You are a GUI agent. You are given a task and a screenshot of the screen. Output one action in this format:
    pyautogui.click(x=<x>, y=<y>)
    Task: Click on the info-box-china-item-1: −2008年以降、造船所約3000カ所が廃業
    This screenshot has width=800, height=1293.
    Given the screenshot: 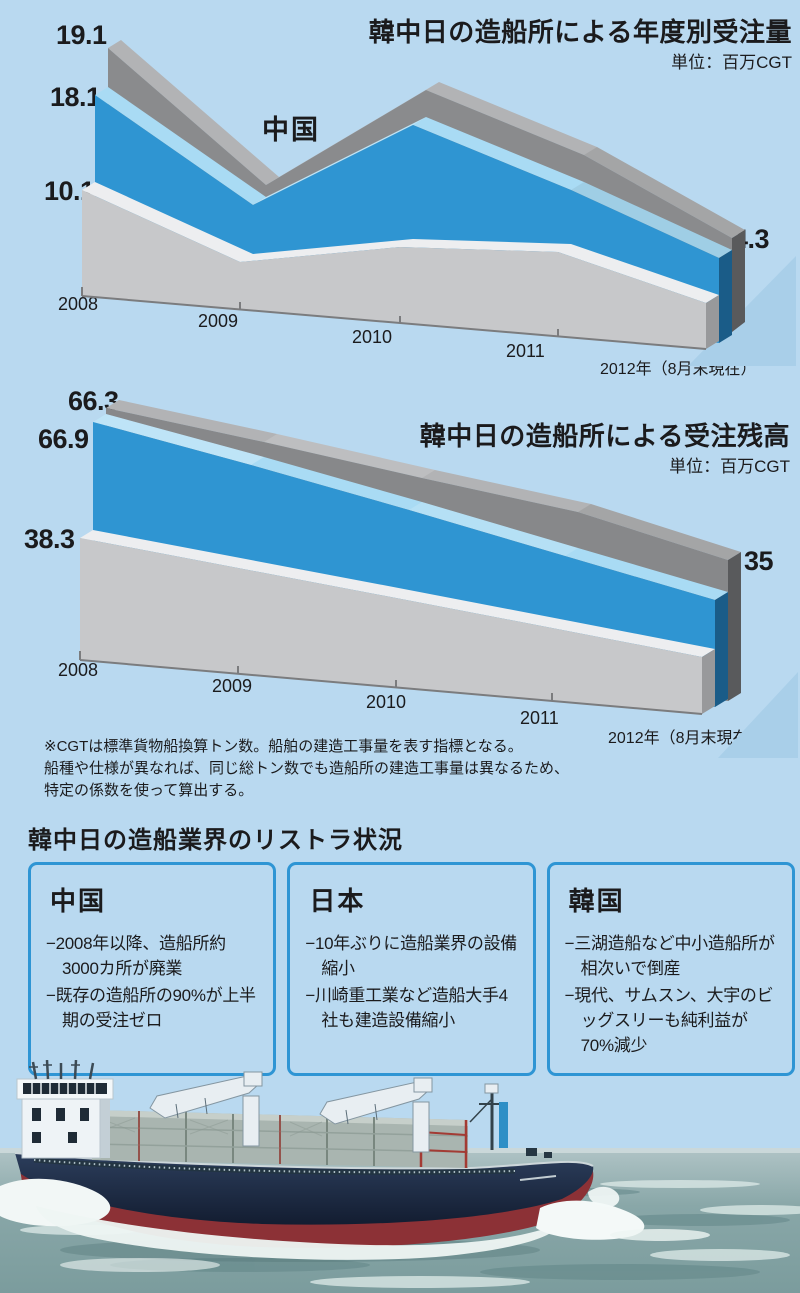 What is the action you would take?
    pyautogui.click(x=136, y=956)
    